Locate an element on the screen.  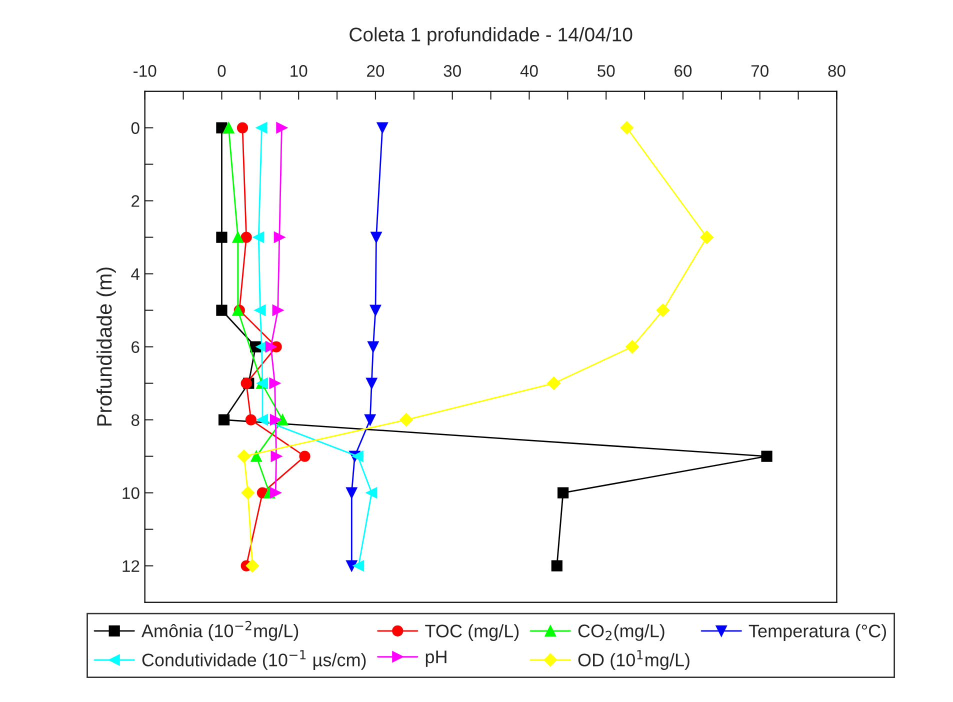
legend-label: OD (10$^{1}$mg/L) is located at coordinates (634, 660).